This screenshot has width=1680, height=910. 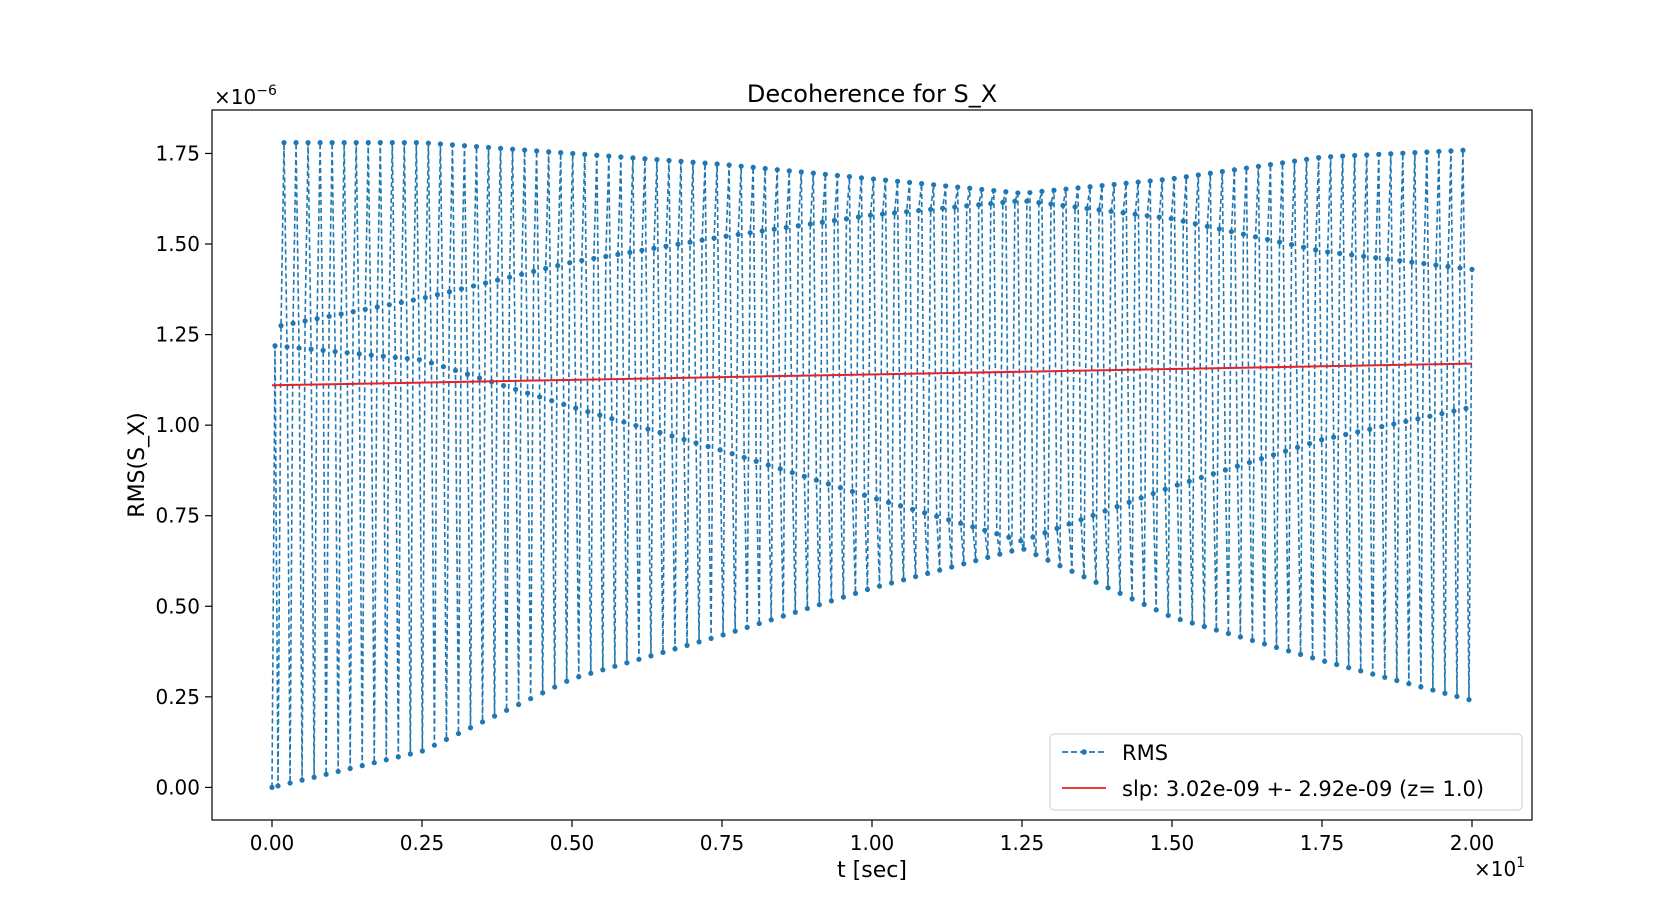 I want to click on x-tick-label: 1.50, so click(x=1172, y=843).